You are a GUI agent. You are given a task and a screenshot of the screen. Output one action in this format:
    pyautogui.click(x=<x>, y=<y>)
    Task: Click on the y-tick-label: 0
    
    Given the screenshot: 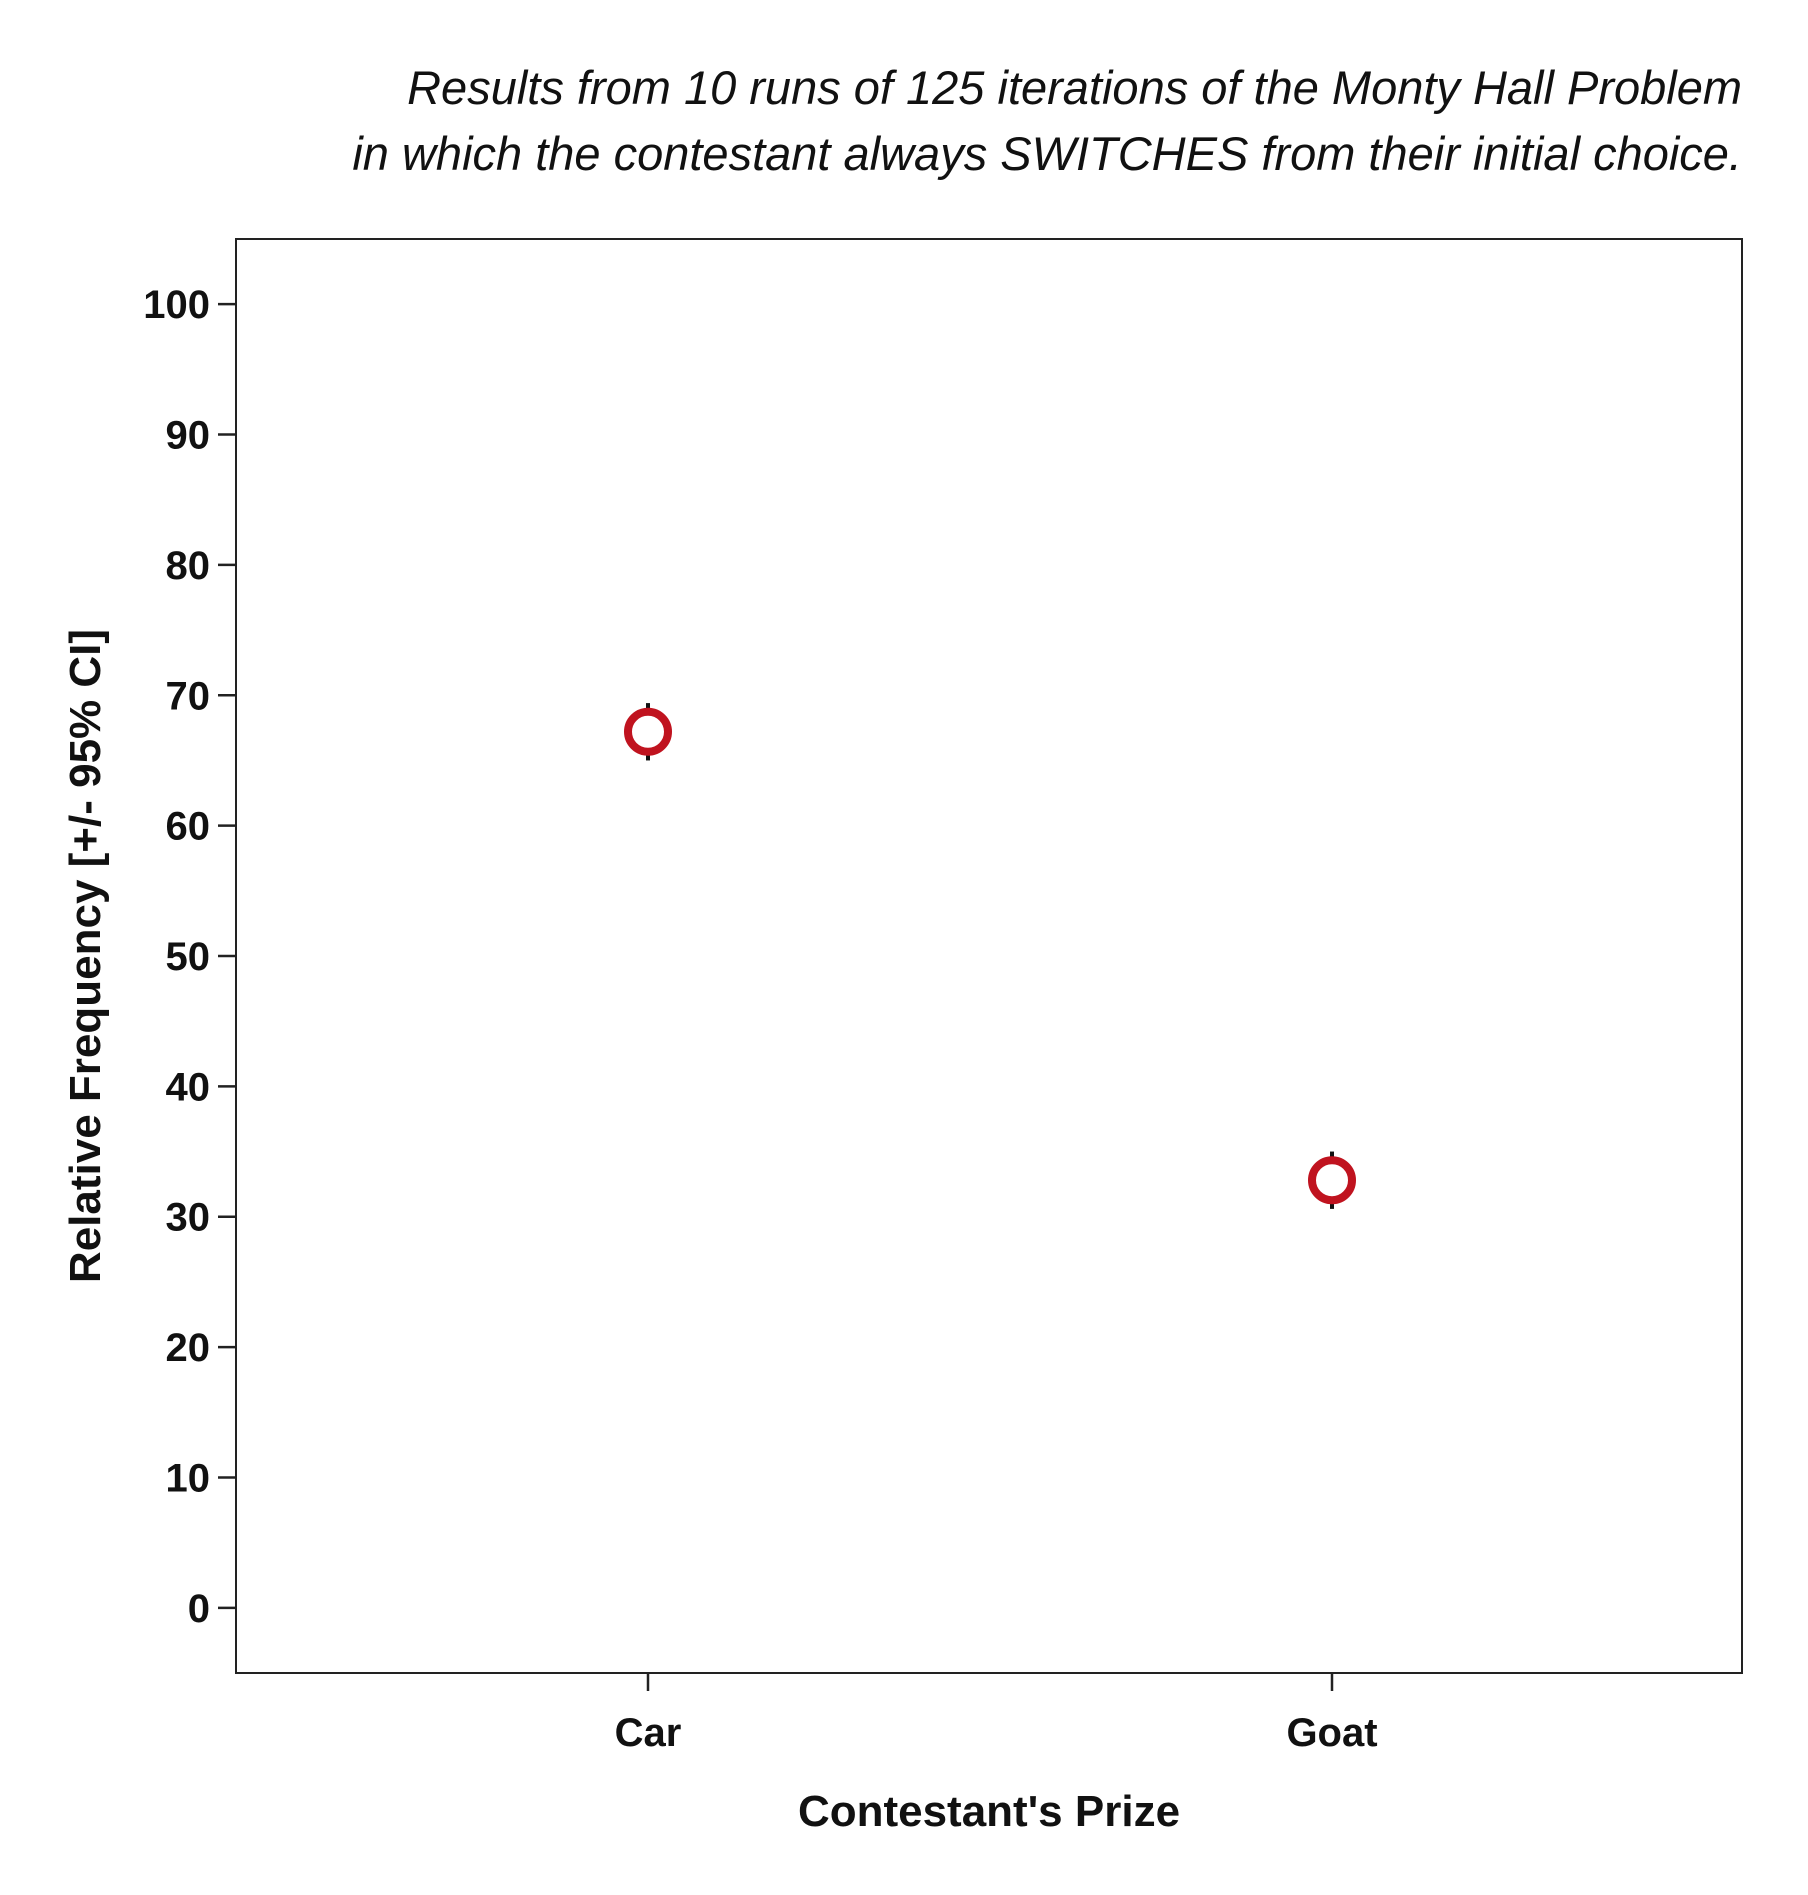 What is the action you would take?
    pyautogui.click(x=199, y=1609)
    